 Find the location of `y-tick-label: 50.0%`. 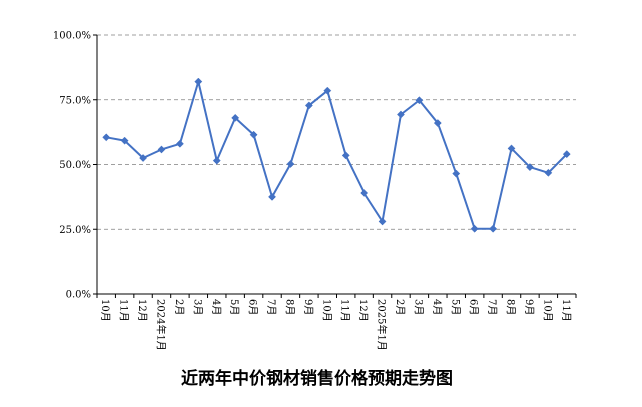

y-tick-label: 50.0% is located at coordinates (75, 165).